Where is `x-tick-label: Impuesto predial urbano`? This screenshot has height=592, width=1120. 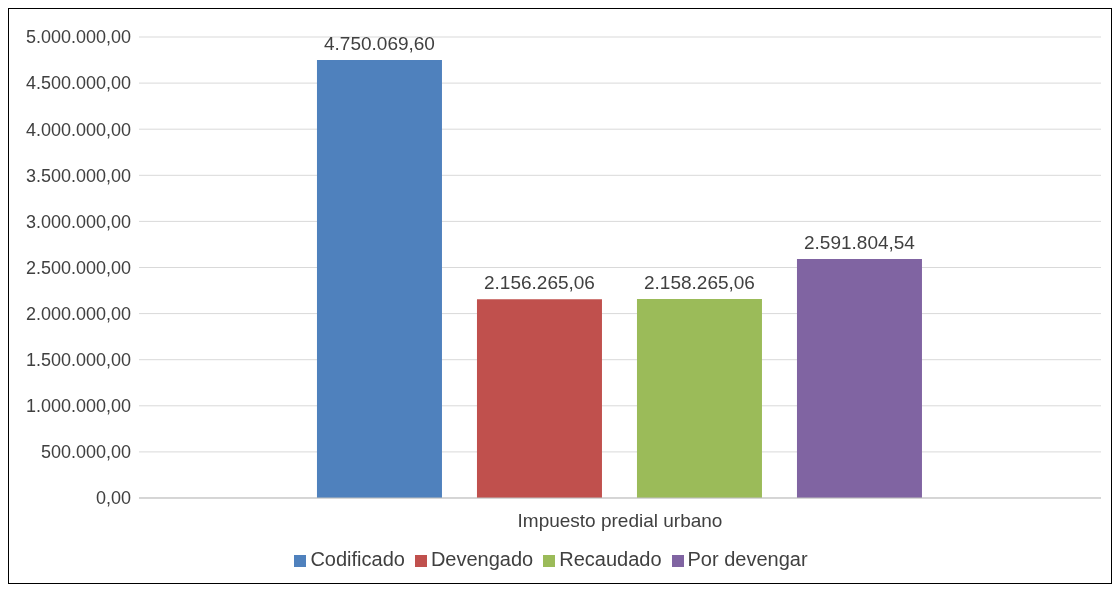
x-tick-label: Impuesto predial urbano is located at coordinates (620, 521).